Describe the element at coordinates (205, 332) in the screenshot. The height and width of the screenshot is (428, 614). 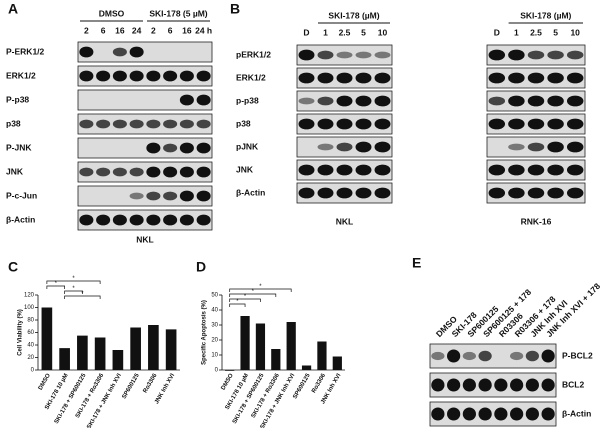
I see `y-axis-label: Specific Apoptosis (%)` at that location.